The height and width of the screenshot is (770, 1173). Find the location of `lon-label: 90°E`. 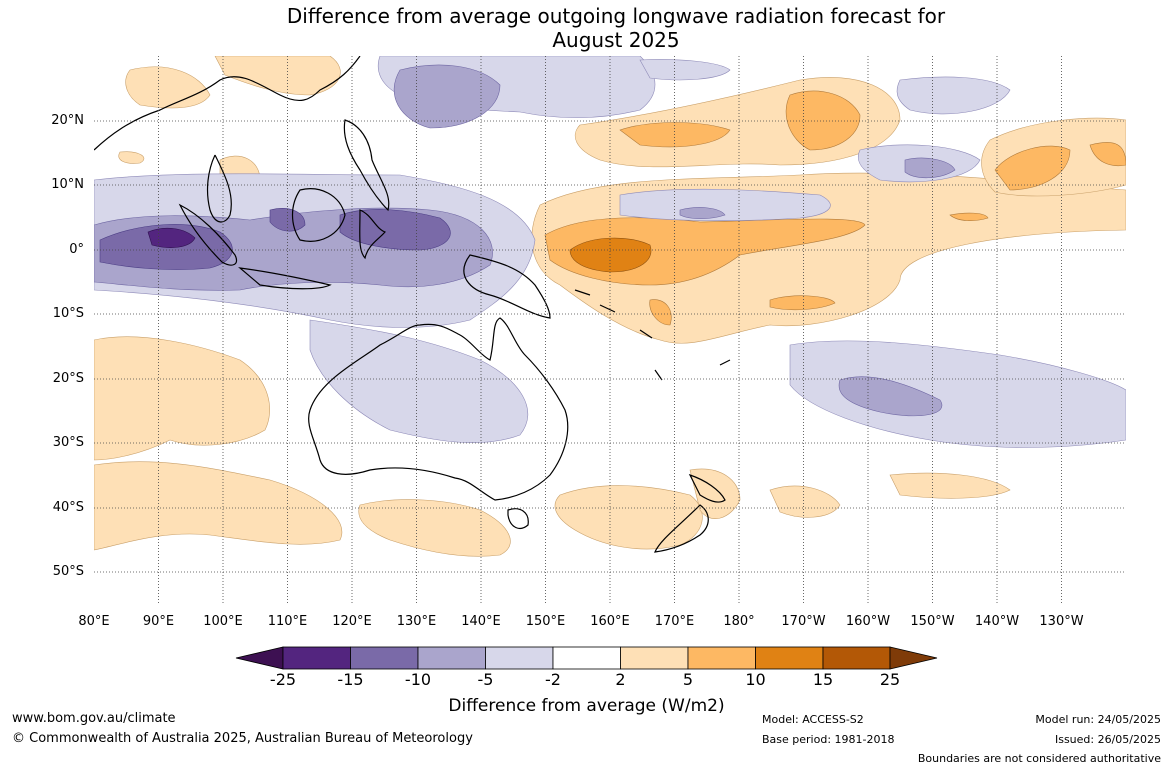

lon-label: 90°E is located at coordinates (158, 621).